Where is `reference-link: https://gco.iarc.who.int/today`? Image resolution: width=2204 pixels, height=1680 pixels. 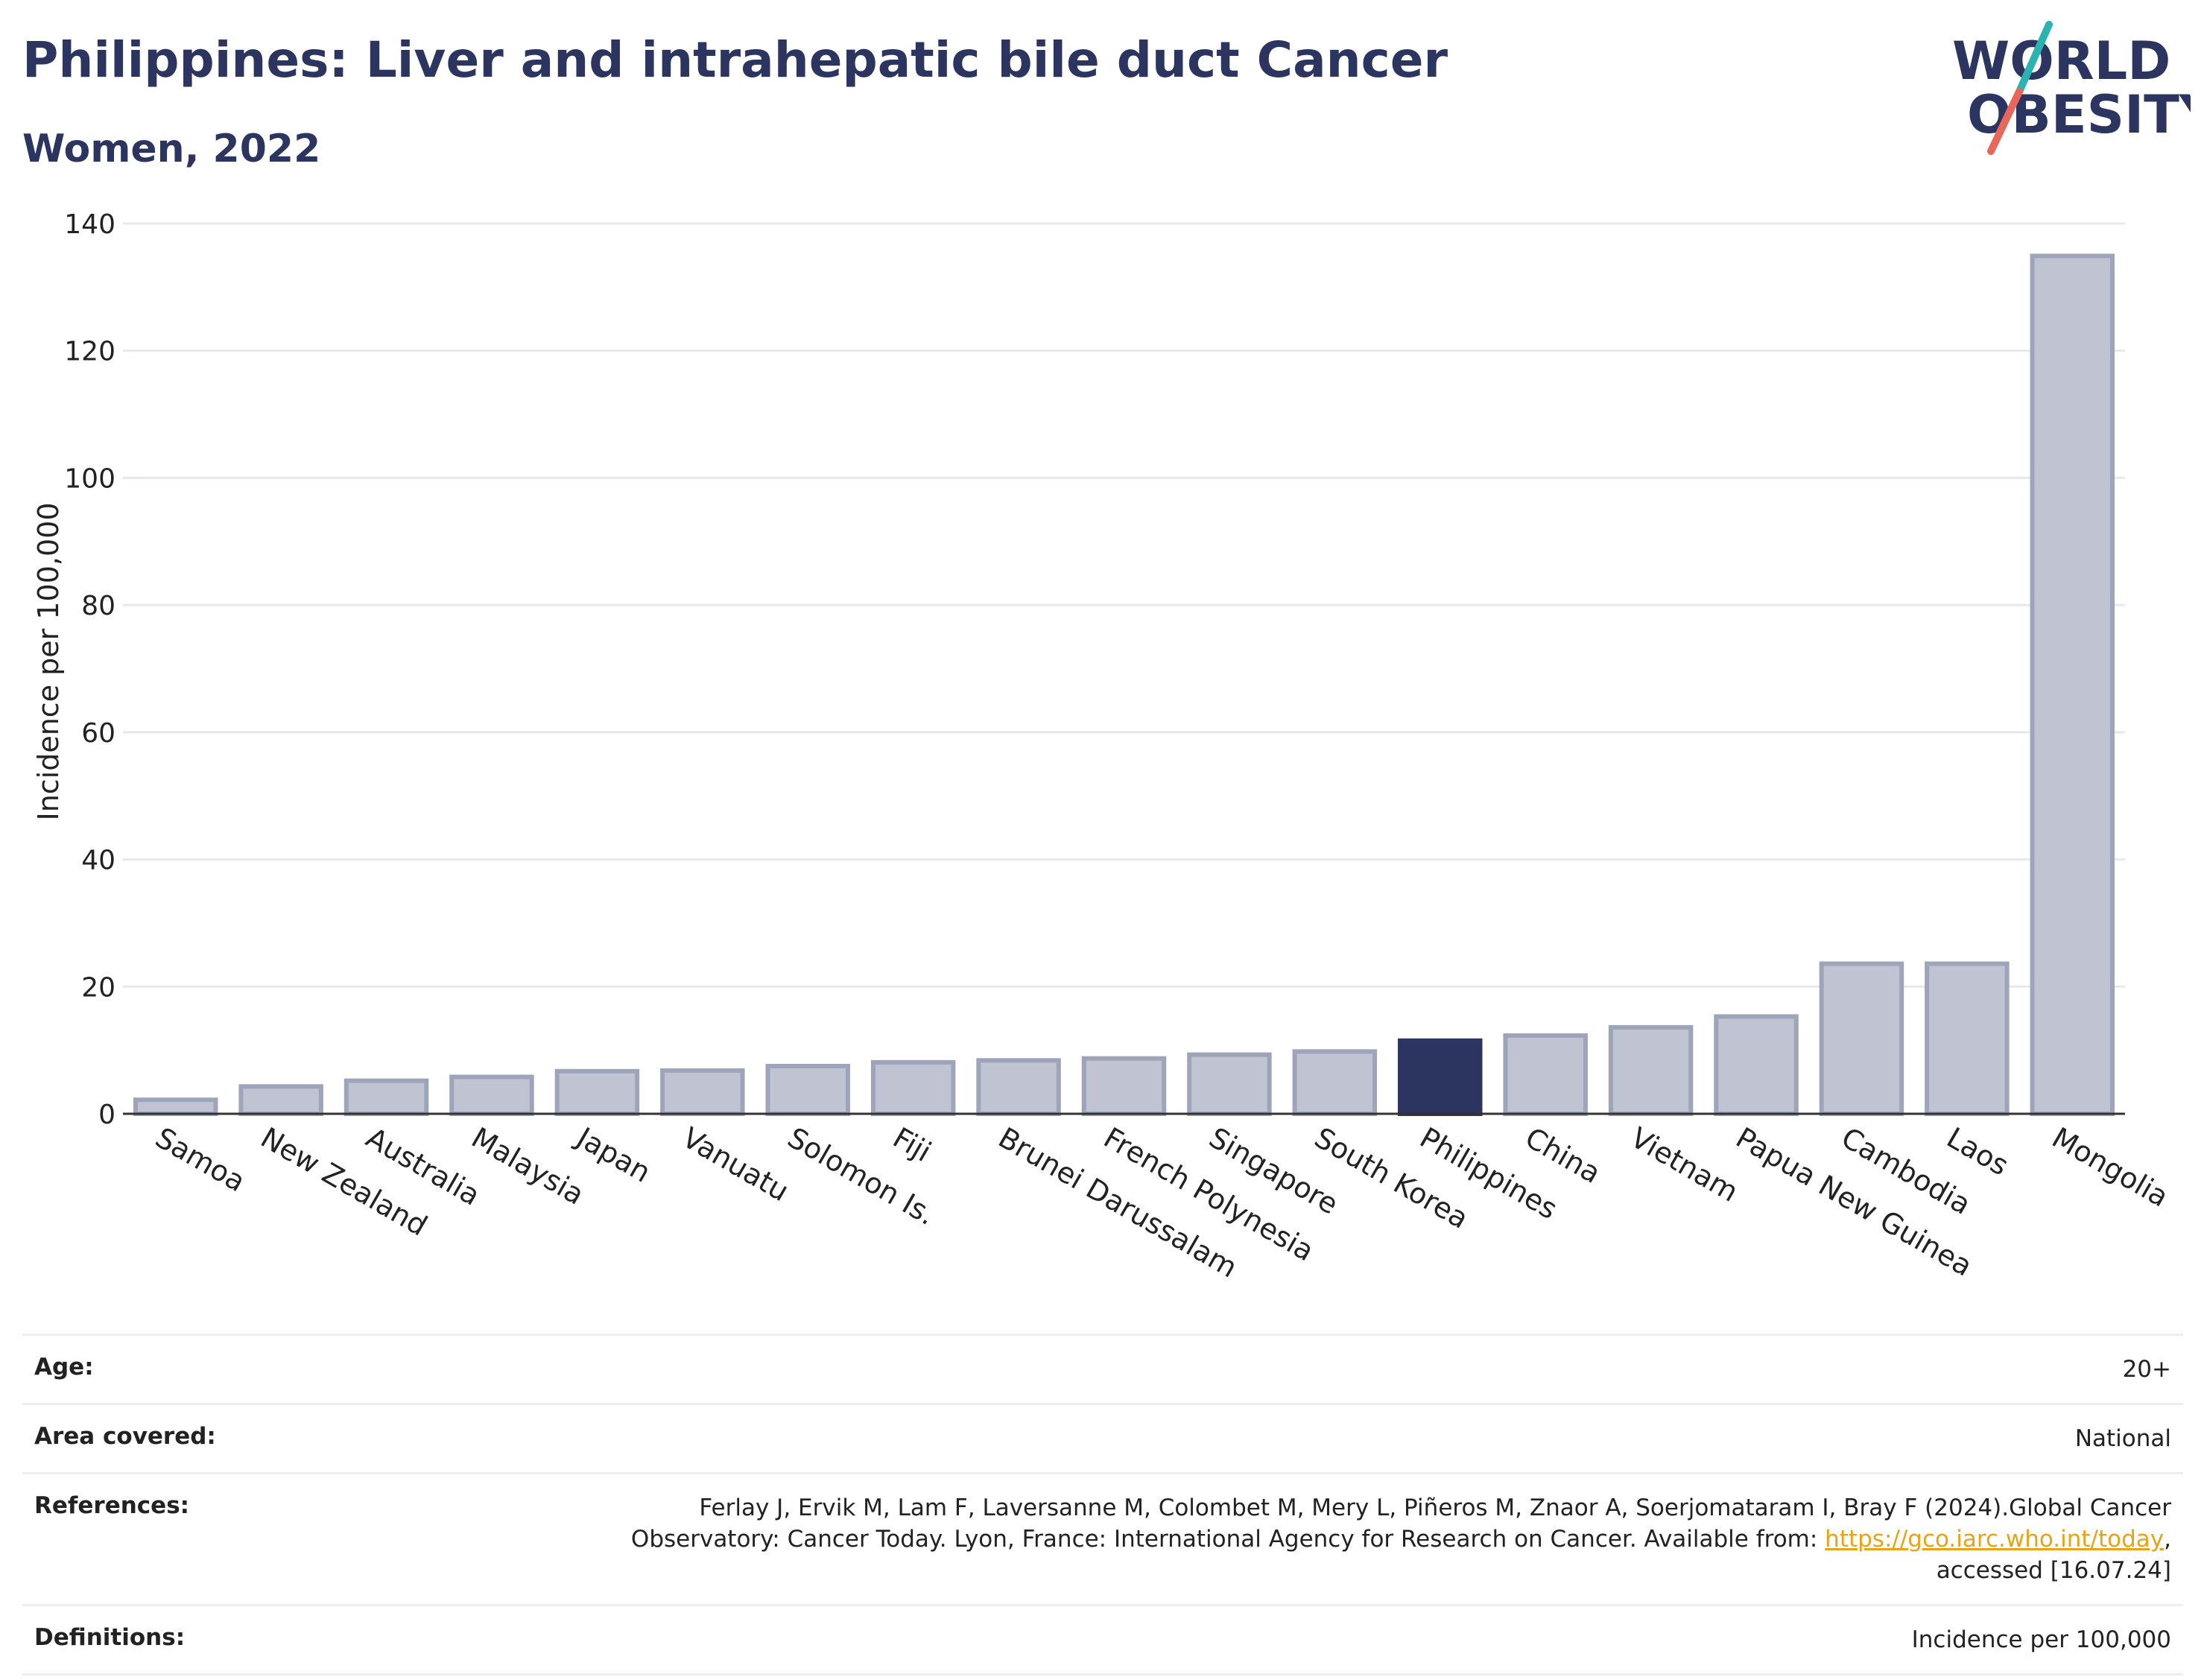
reference-link: https://gco.iarc.who.int/today is located at coordinates (1995, 1539).